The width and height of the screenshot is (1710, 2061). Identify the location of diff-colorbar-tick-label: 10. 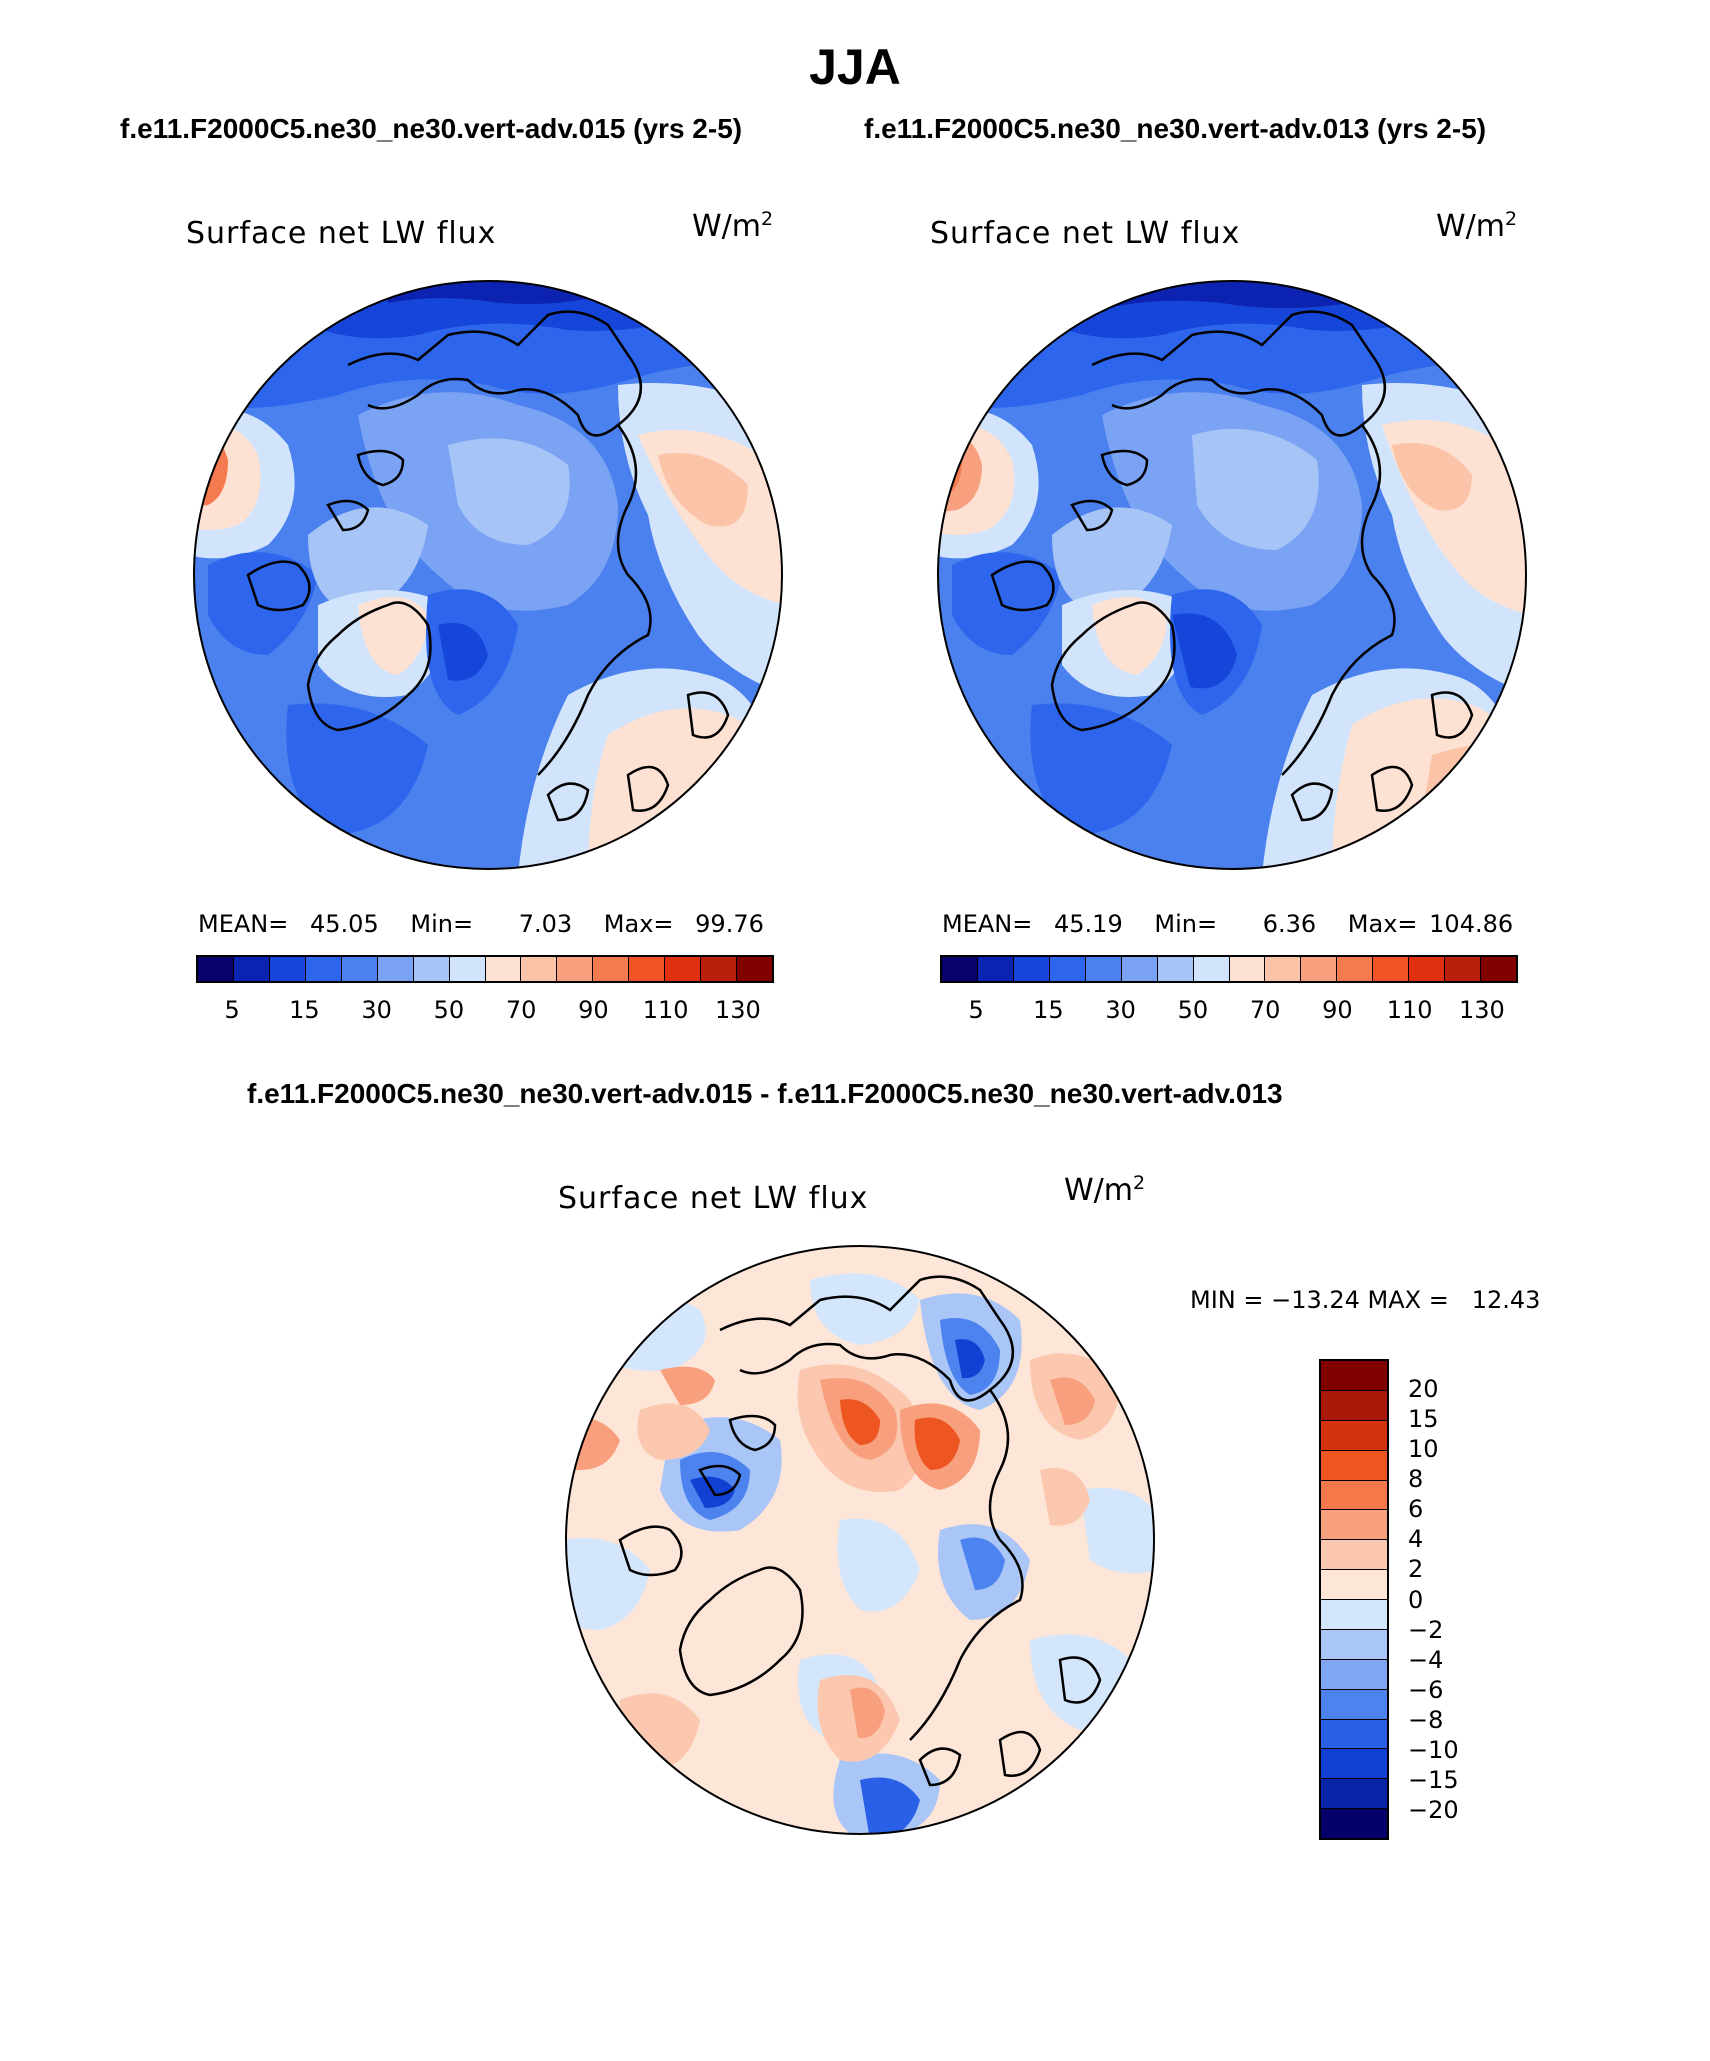
(1423, 1449).